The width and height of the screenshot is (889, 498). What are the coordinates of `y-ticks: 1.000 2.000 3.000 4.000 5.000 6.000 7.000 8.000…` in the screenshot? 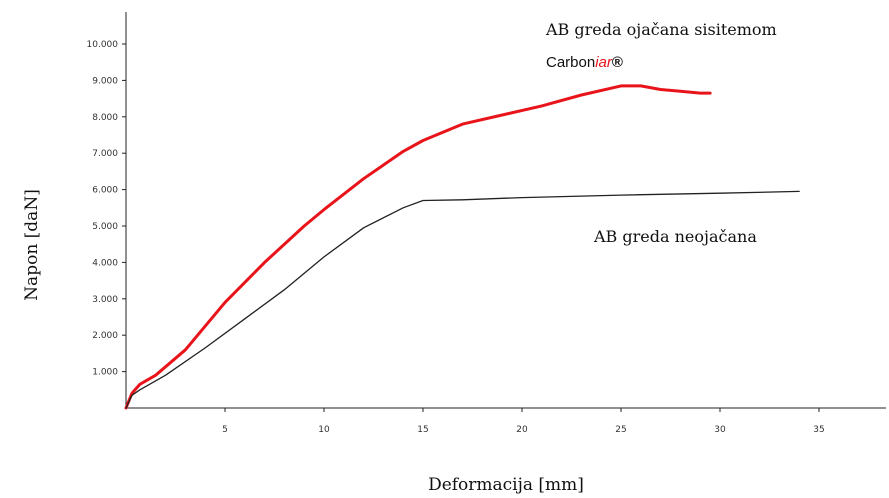 It's located at (106, 209).